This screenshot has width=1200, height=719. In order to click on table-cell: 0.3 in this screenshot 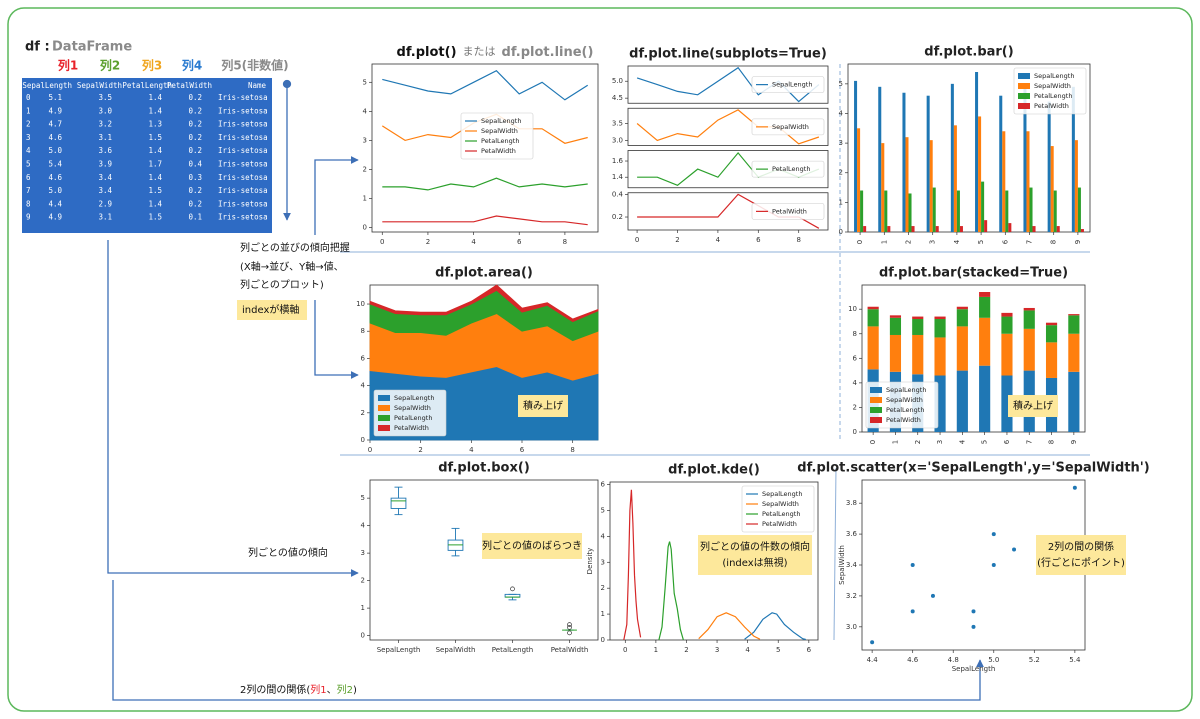, I will do `click(195, 177)`.